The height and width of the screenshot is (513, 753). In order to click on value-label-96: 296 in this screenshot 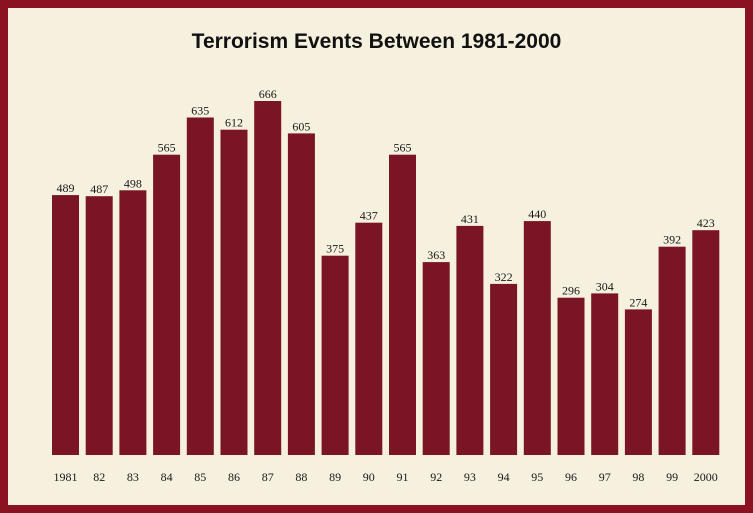, I will do `click(571, 291)`.